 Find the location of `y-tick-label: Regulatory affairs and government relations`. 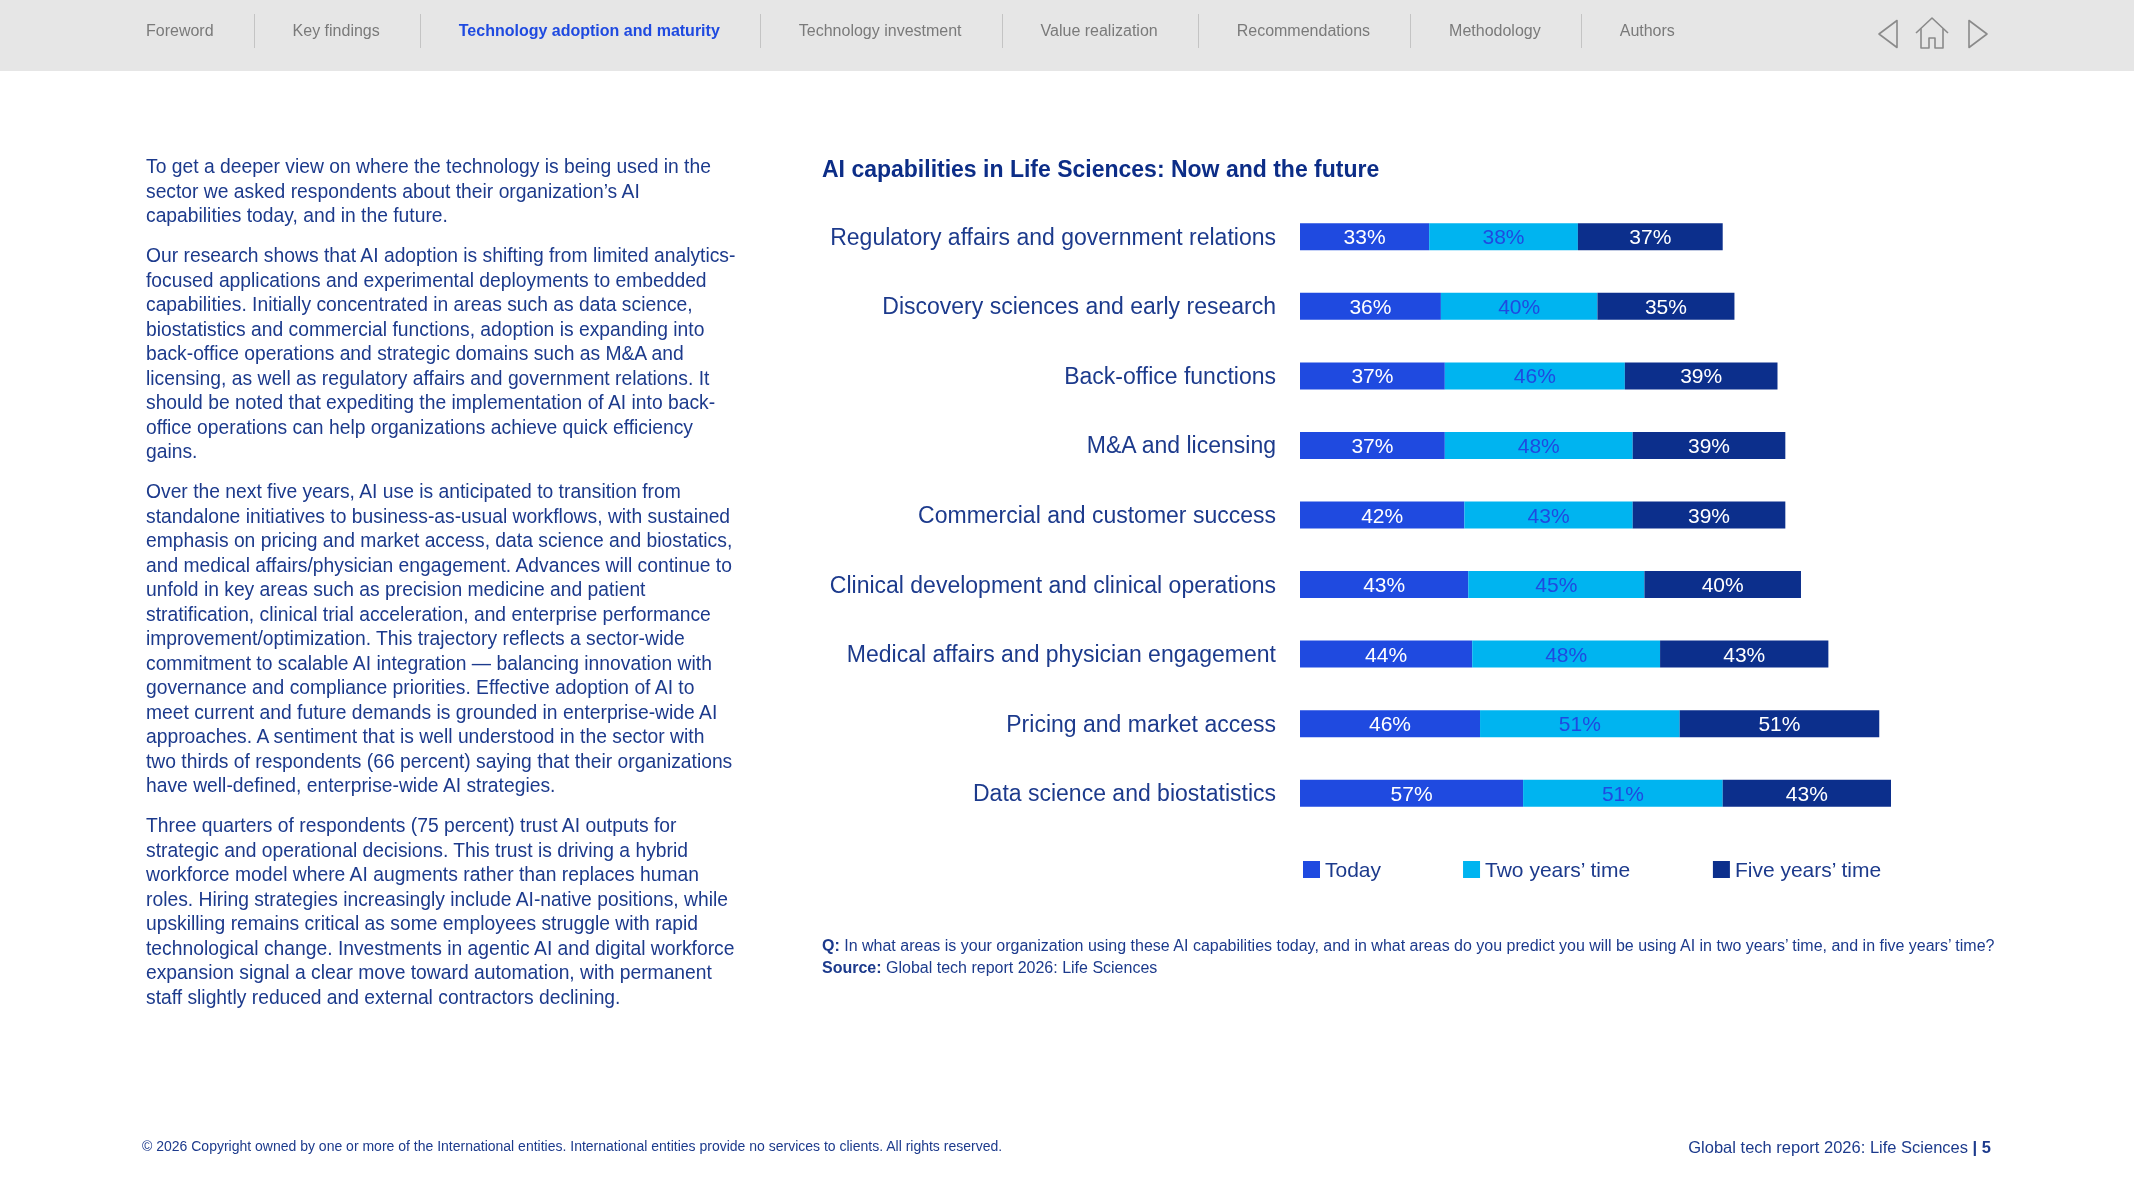

y-tick-label: Regulatory affairs and government relations is located at coordinates (1053, 236).